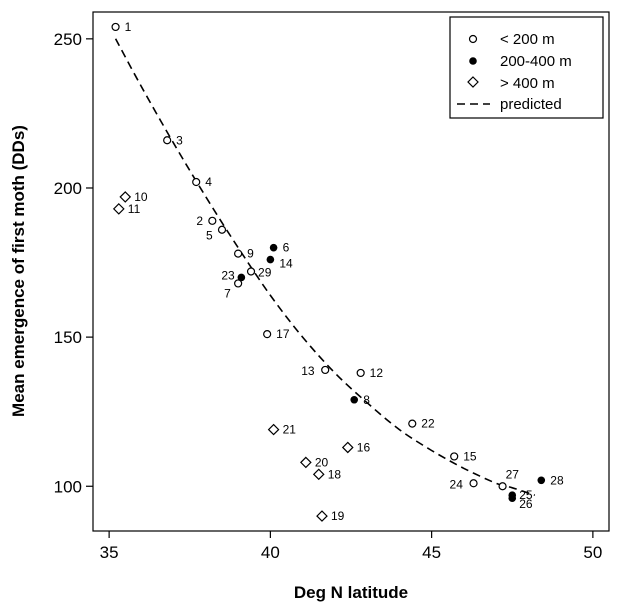  Describe the element at coordinates (290, 430) in the screenshot. I see `data-point-label: 21` at that location.